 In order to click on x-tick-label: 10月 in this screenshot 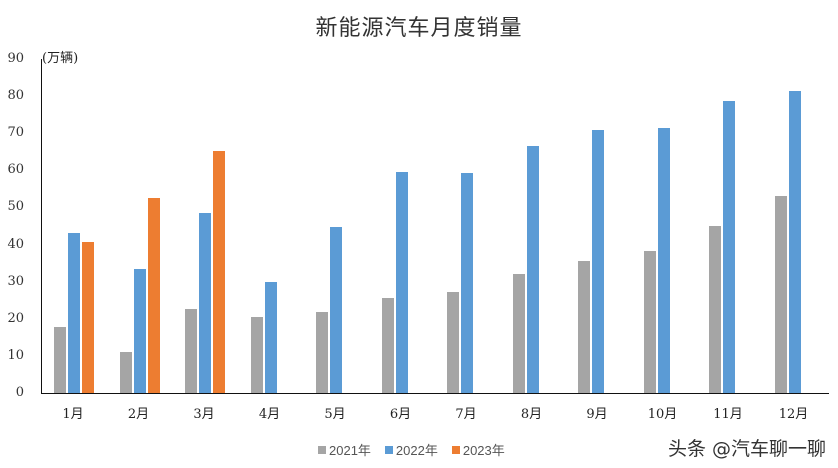, I will do `click(662, 414)`.